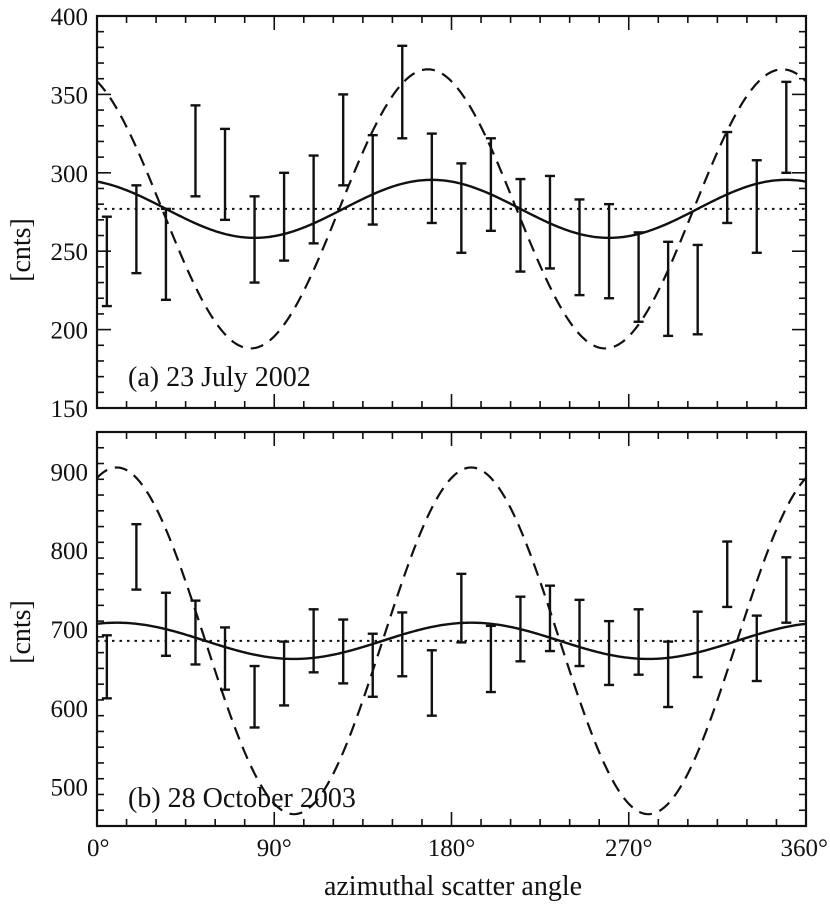 The width and height of the screenshot is (830, 904). Describe the element at coordinates (70, 709) in the screenshot. I see `panel-b-y-tick-label: 600` at that location.